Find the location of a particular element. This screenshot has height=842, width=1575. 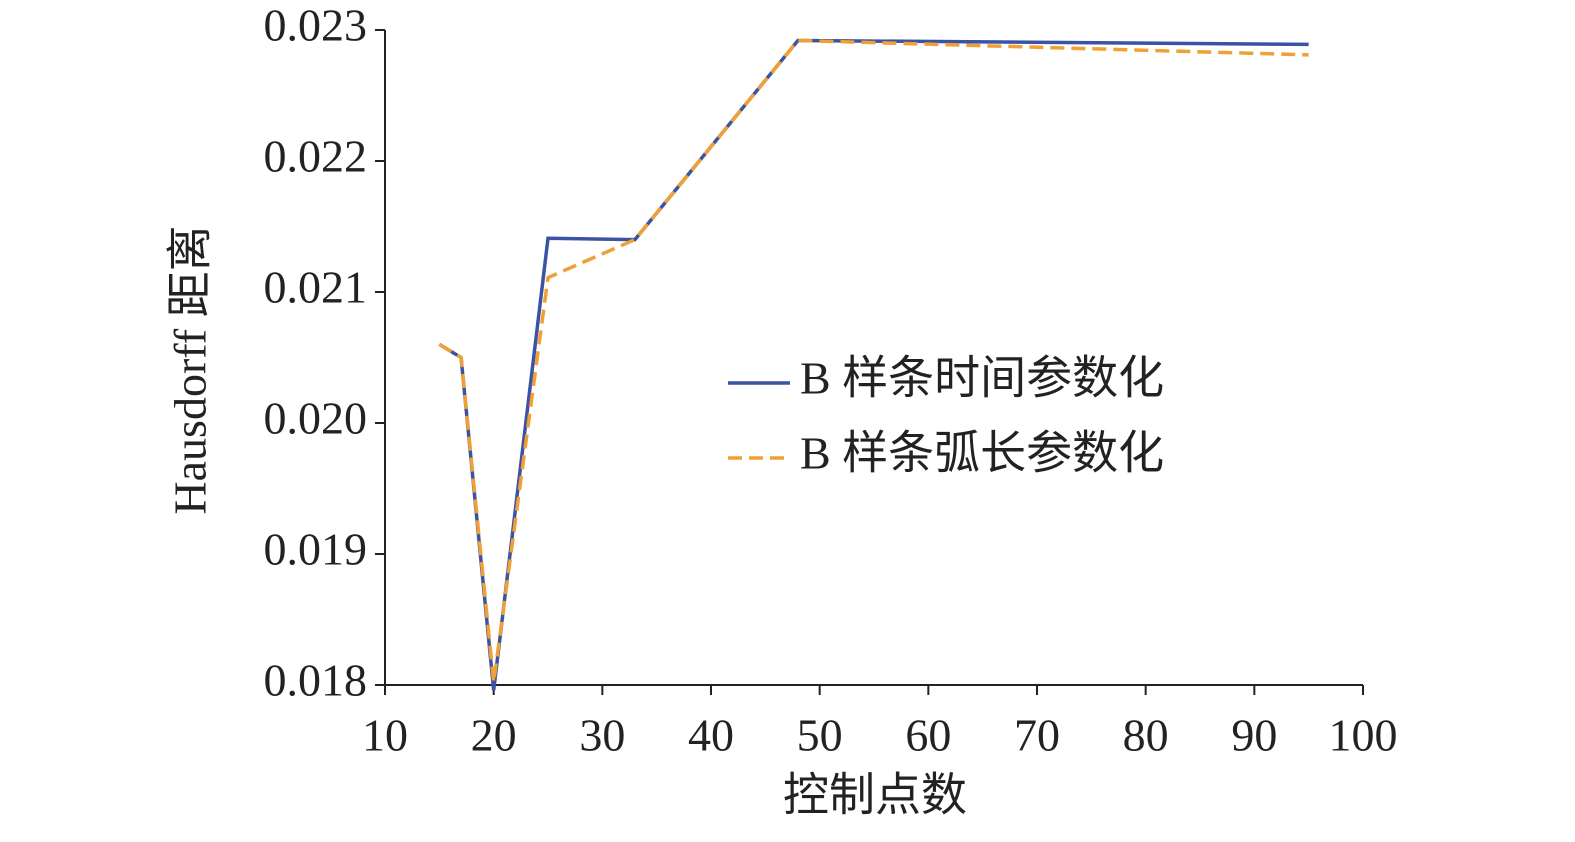

y-tick-label: 0.020 is located at coordinates (316, 418).